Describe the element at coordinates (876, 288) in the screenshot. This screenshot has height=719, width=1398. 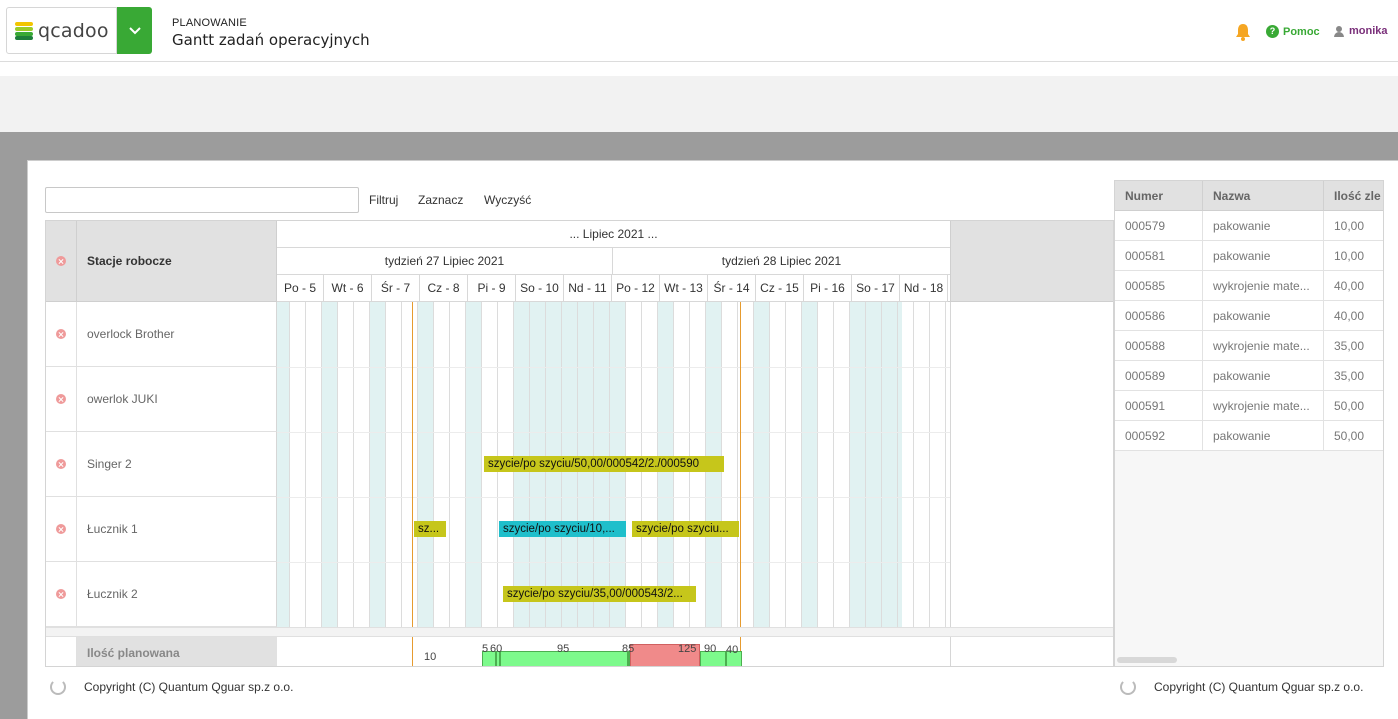
I see `day-header: So - 17` at that location.